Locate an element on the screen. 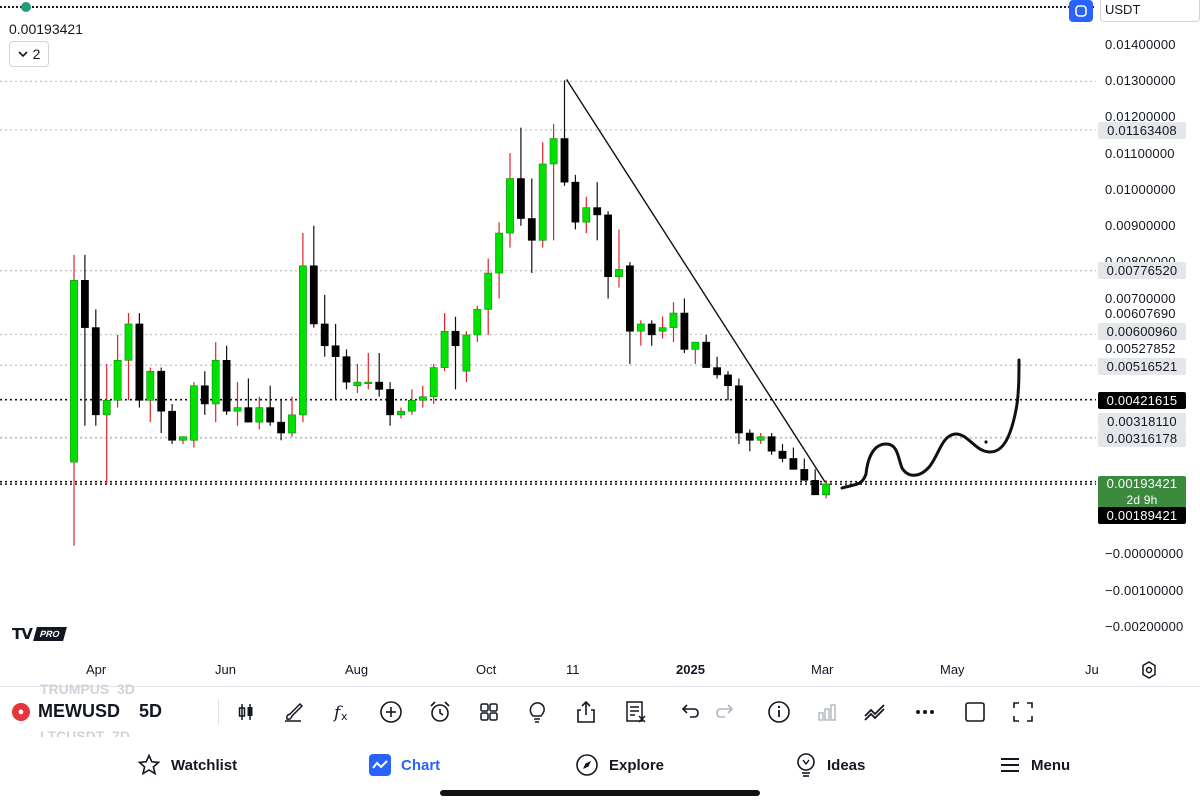 The width and height of the screenshot is (1200, 802). price-axis-label: −0.00000000 is located at coordinates (1144, 553).